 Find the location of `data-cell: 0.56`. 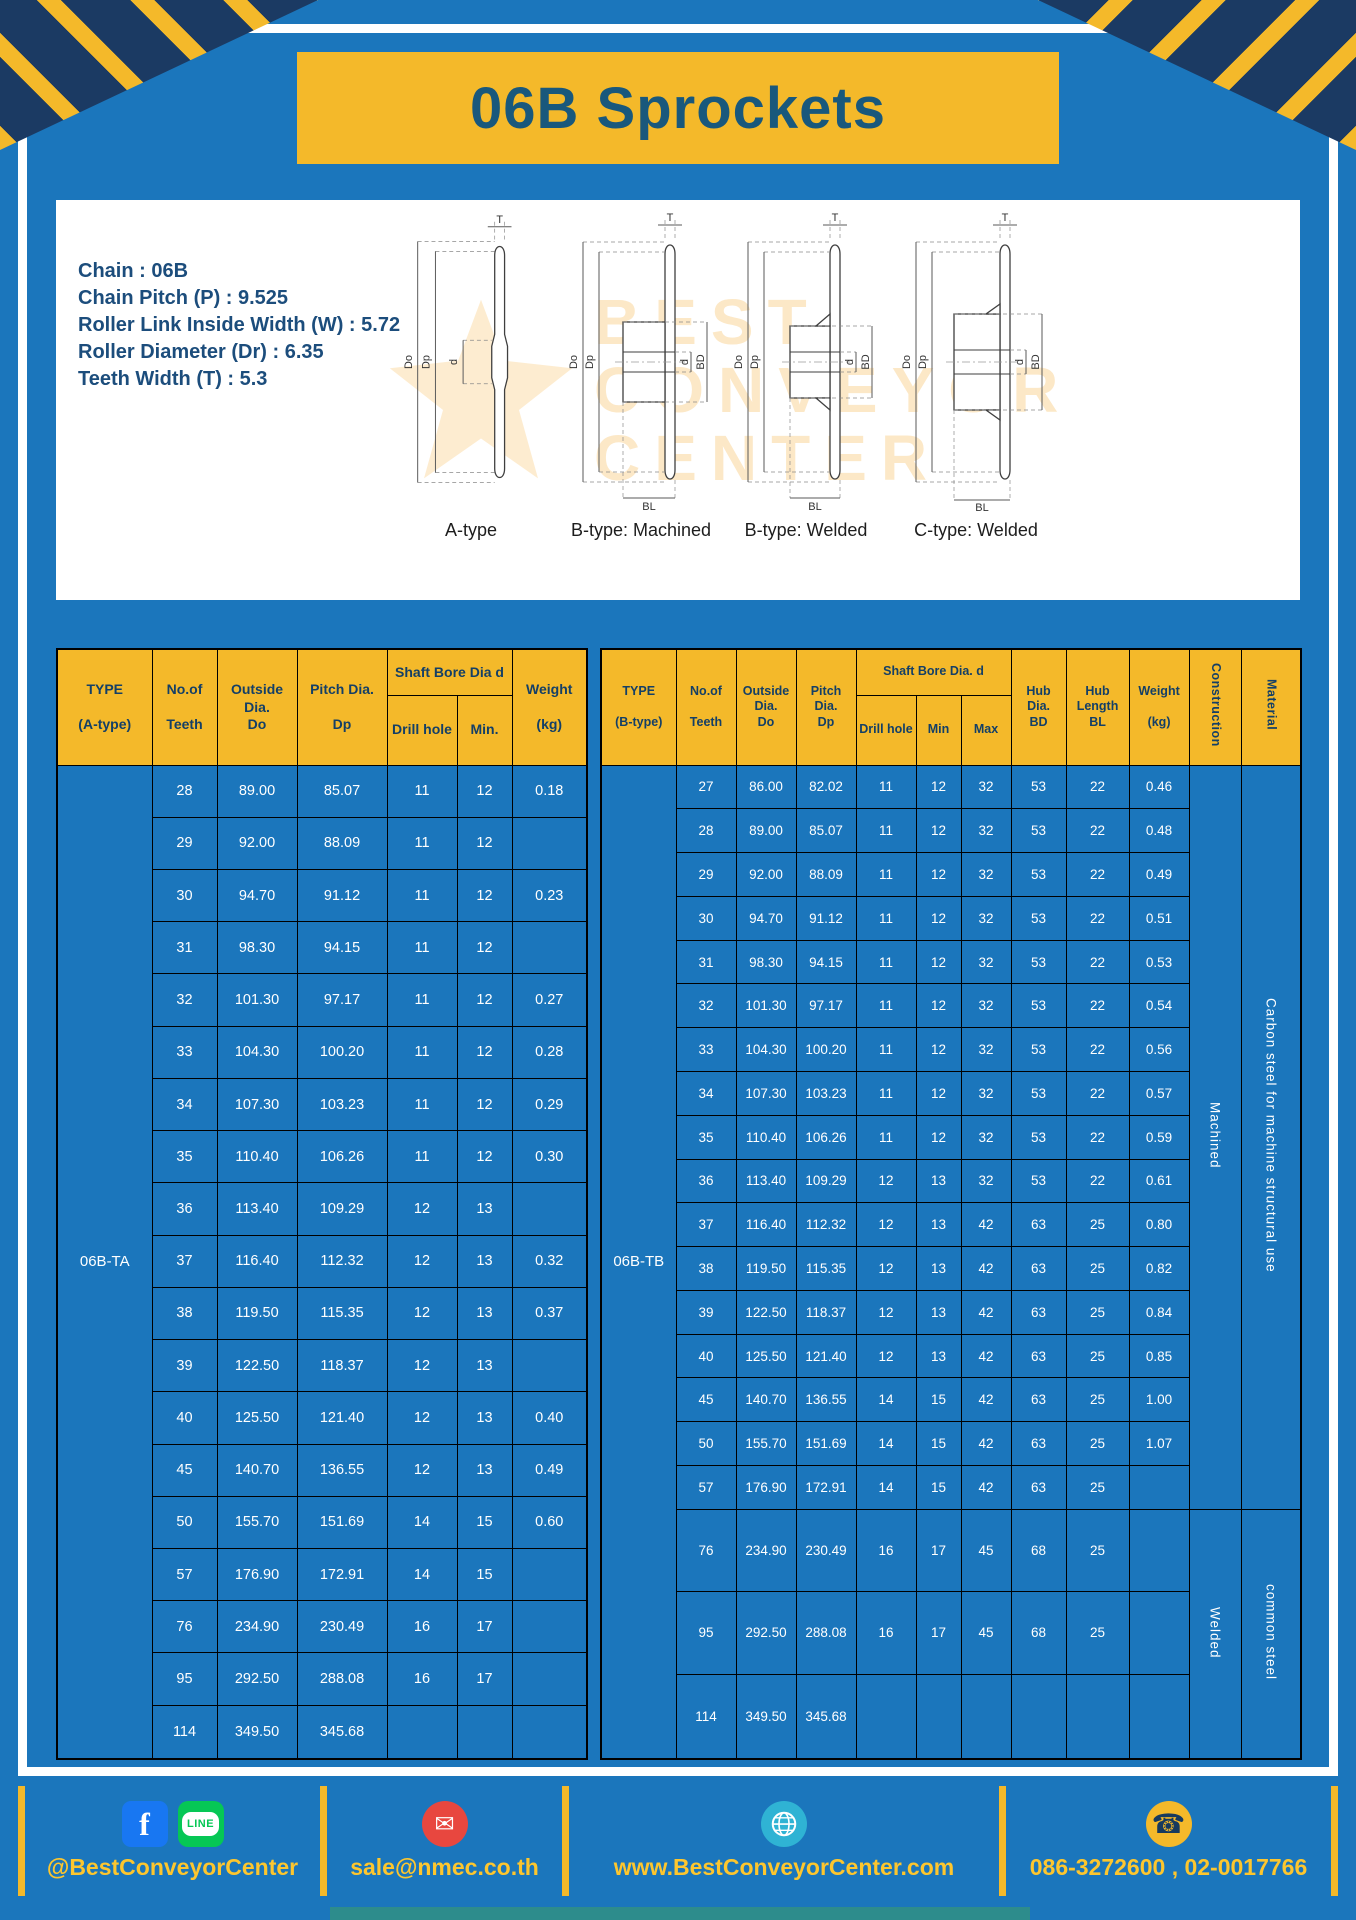

data-cell: 0.56 is located at coordinates (1159, 1049).